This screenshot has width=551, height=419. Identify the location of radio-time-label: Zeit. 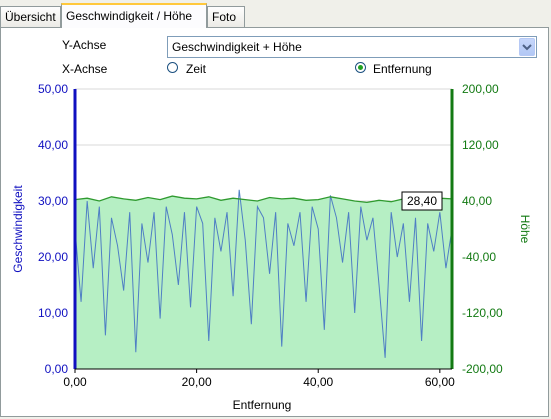
(196, 69).